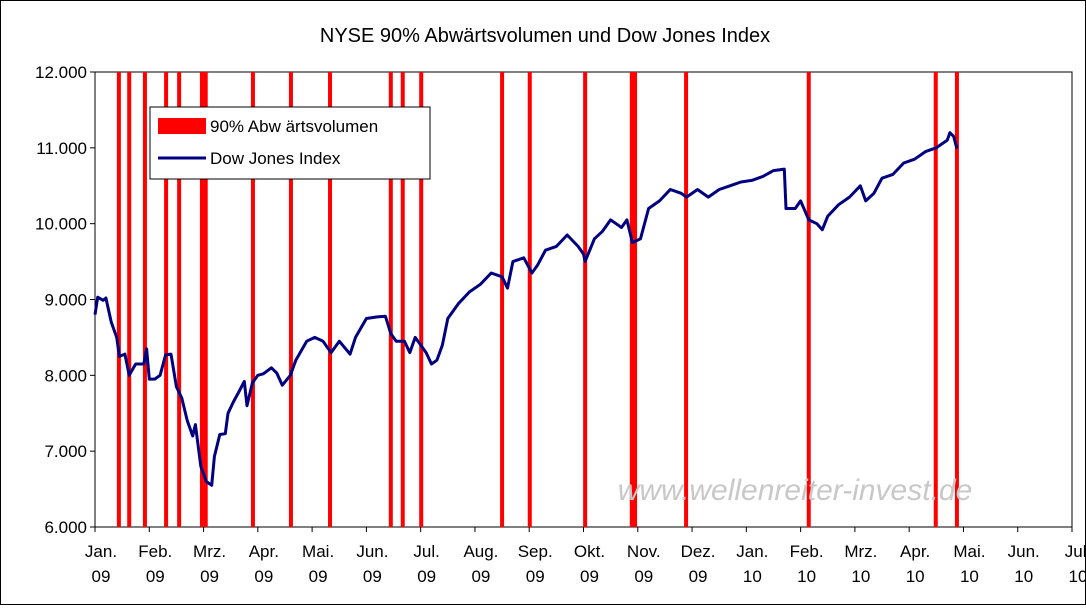 This screenshot has width=1086, height=610. Describe the element at coordinates (61, 224) in the screenshot. I see `y-tick-label: 10.000` at that location.